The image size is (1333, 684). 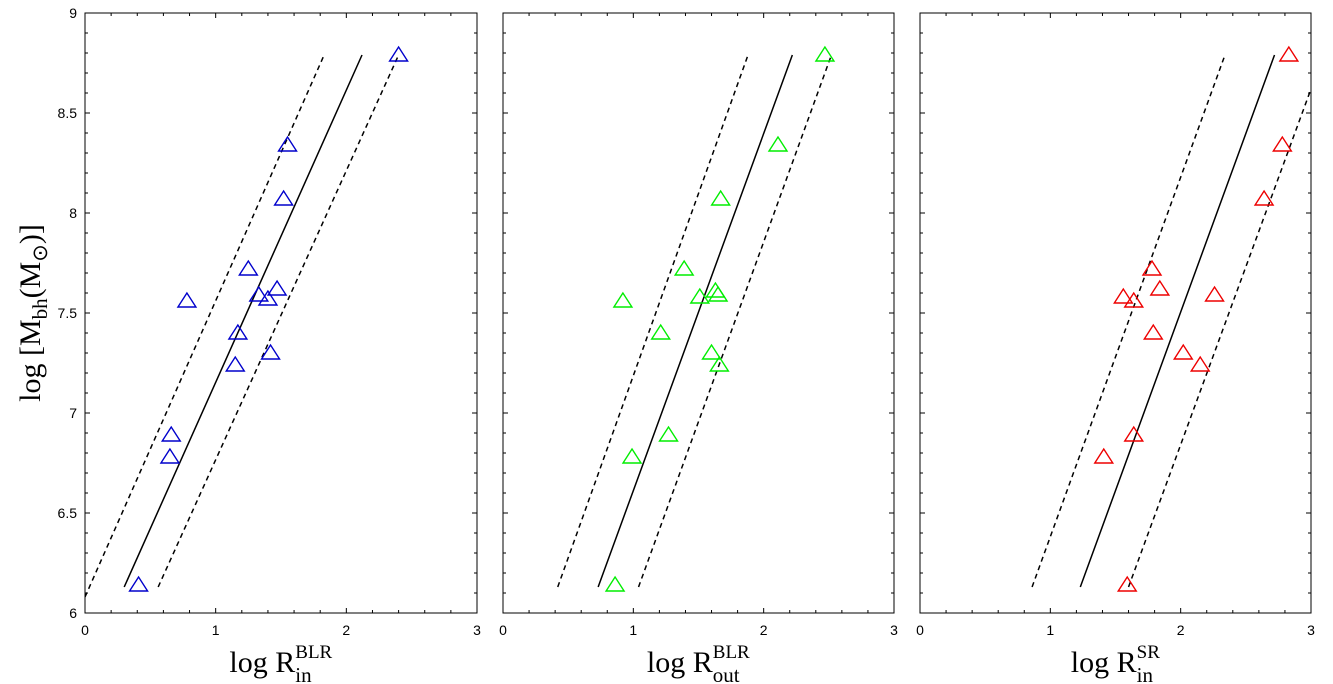 I want to click on y-tick-label: 6, so click(x=73, y=613).